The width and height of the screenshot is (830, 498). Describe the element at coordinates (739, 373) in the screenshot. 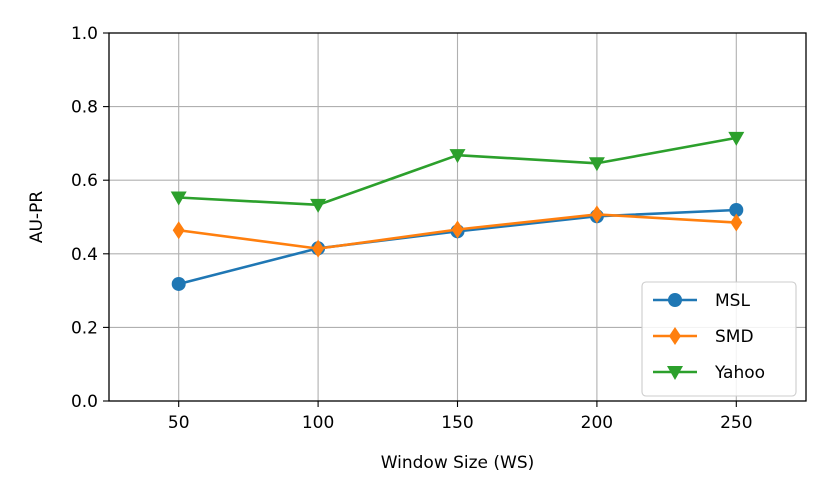

I see `legend-label: Yahoo` at that location.